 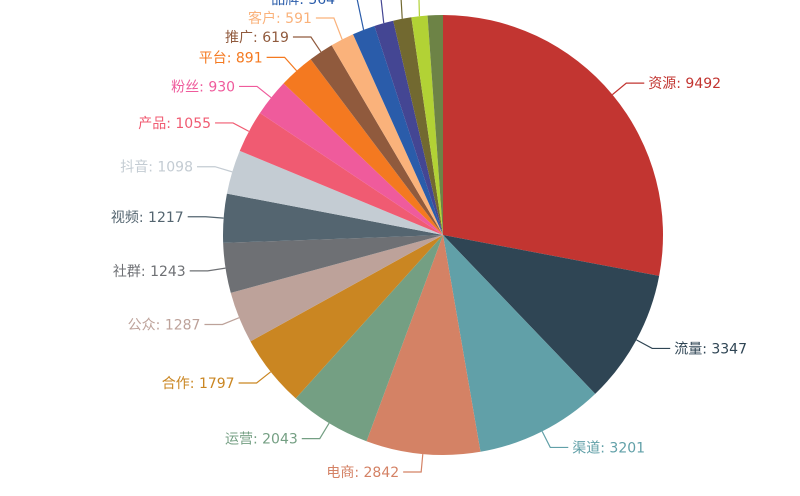 I want to click on slice-label: 推广: 619, so click(x=257, y=38).